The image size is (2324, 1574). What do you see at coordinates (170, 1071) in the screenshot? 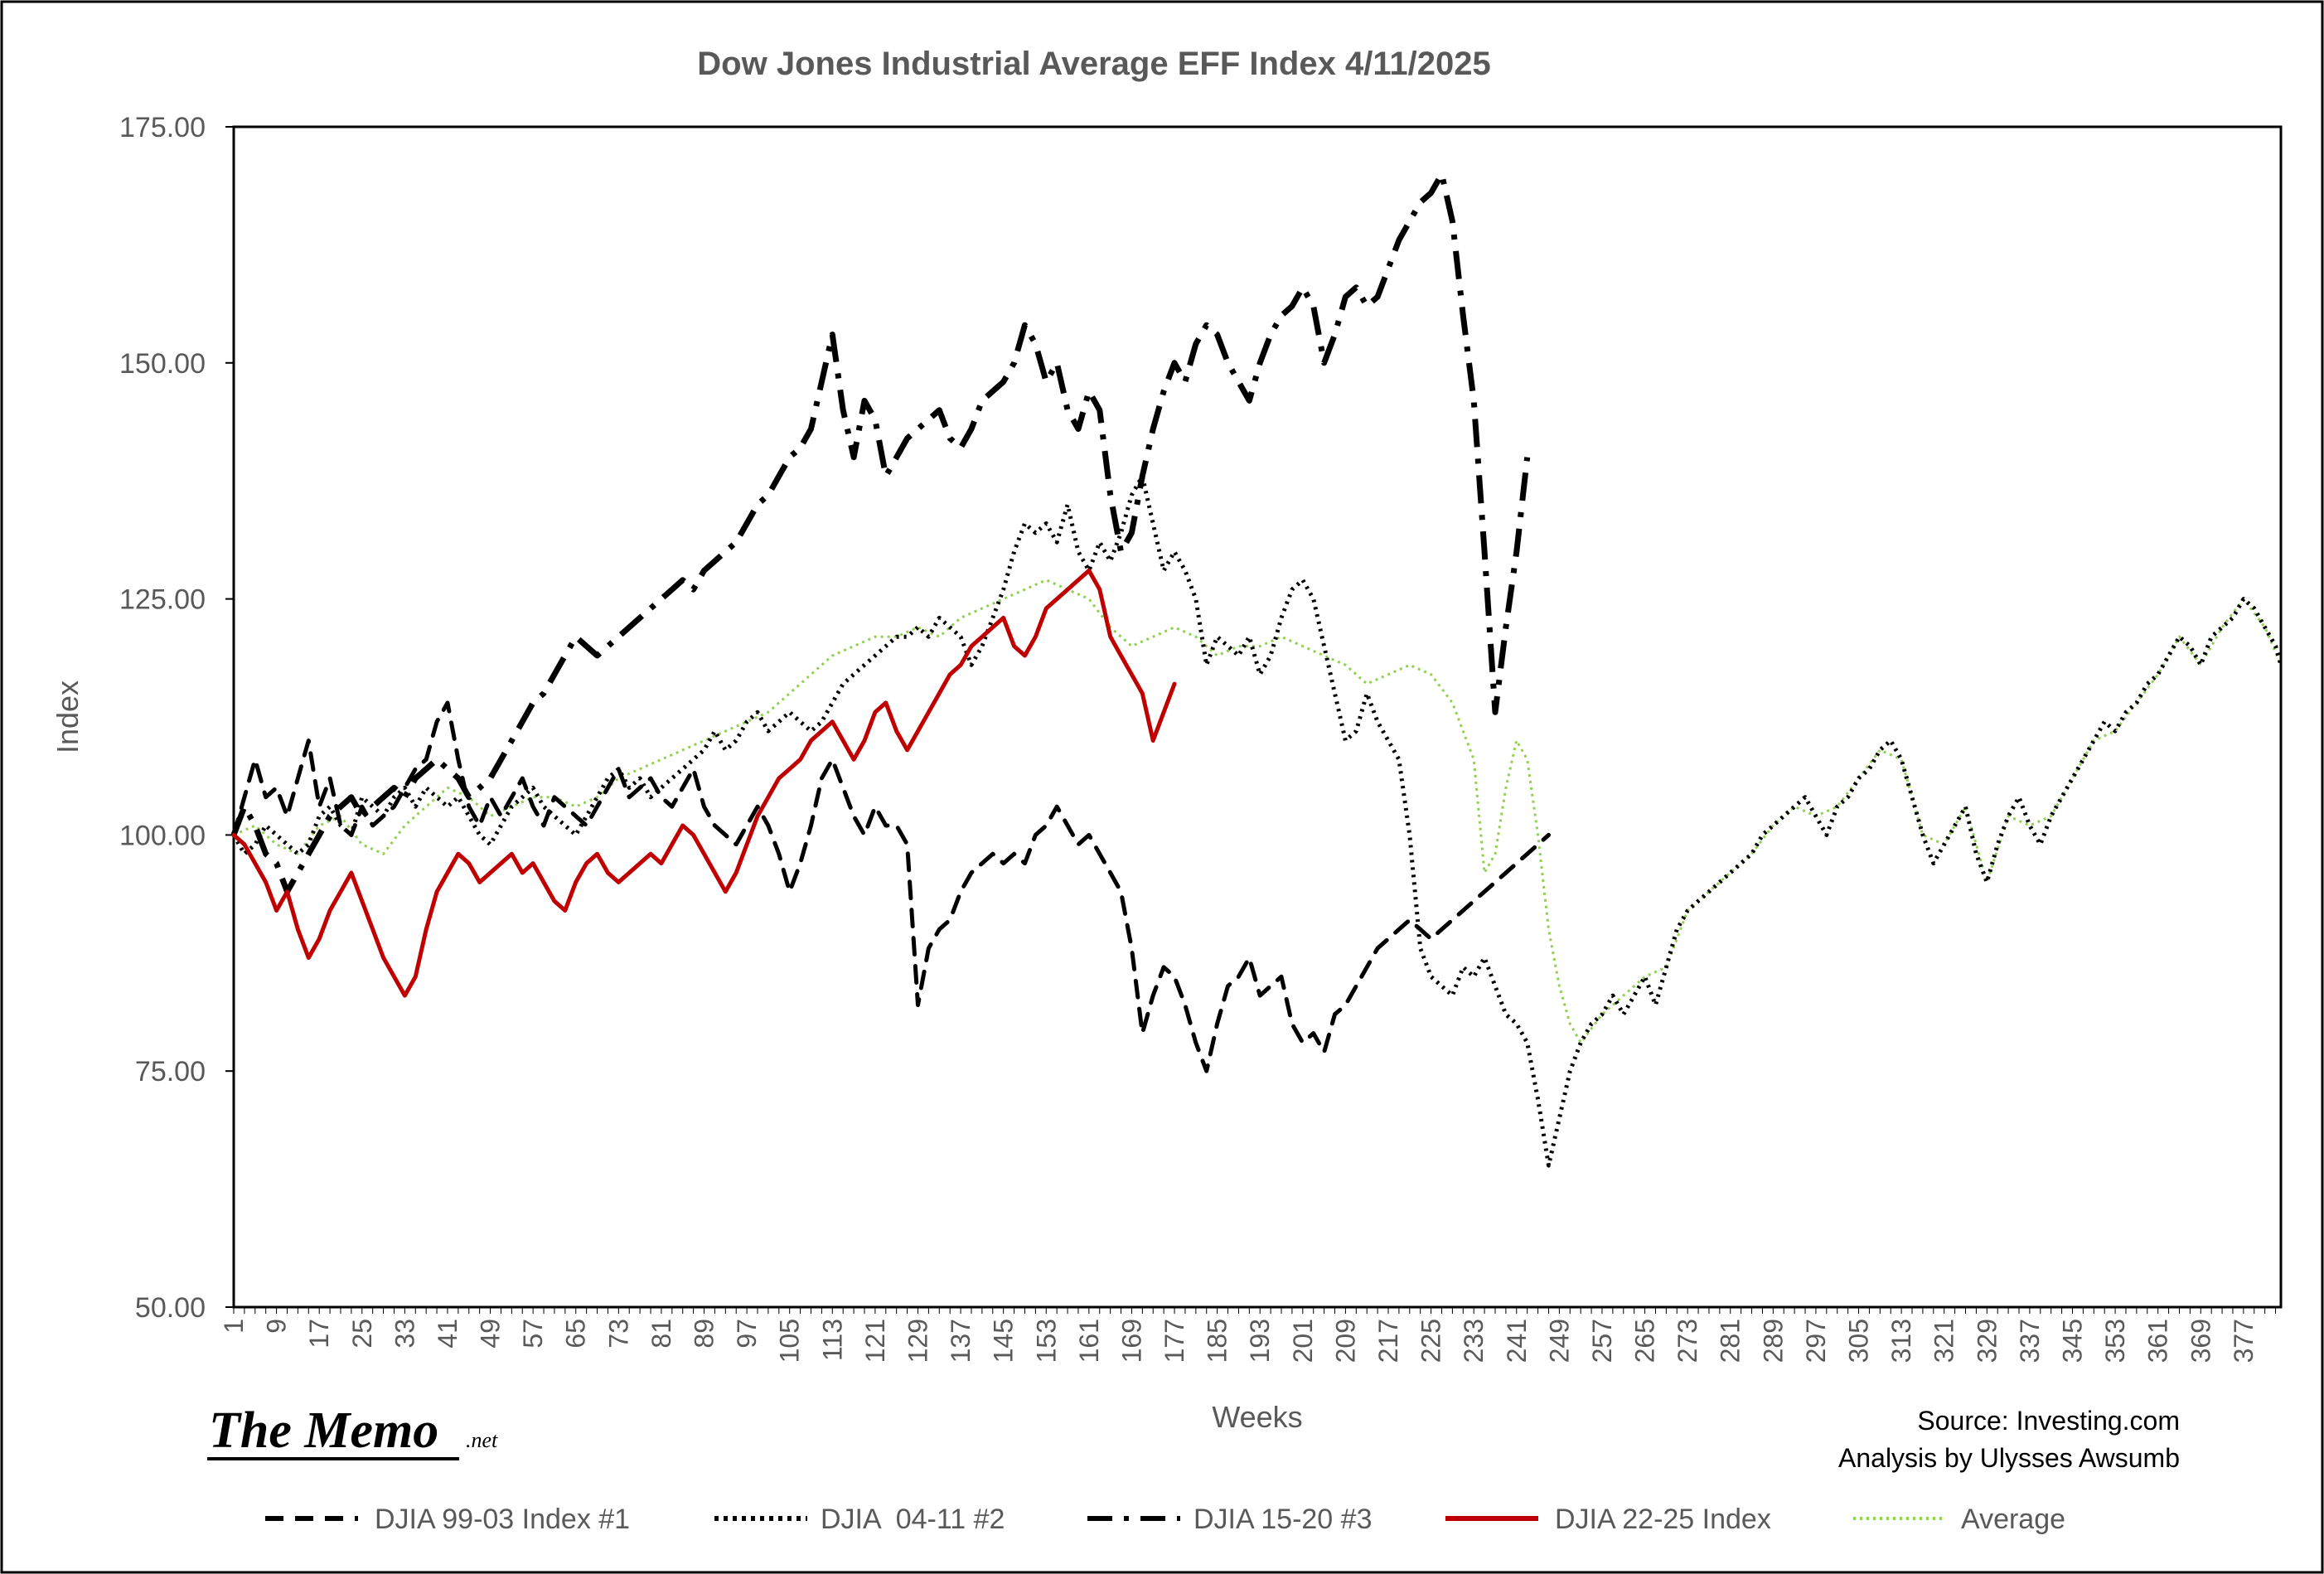
I see `y-tick-label: 75.00` at bounding box center [170, 1071].